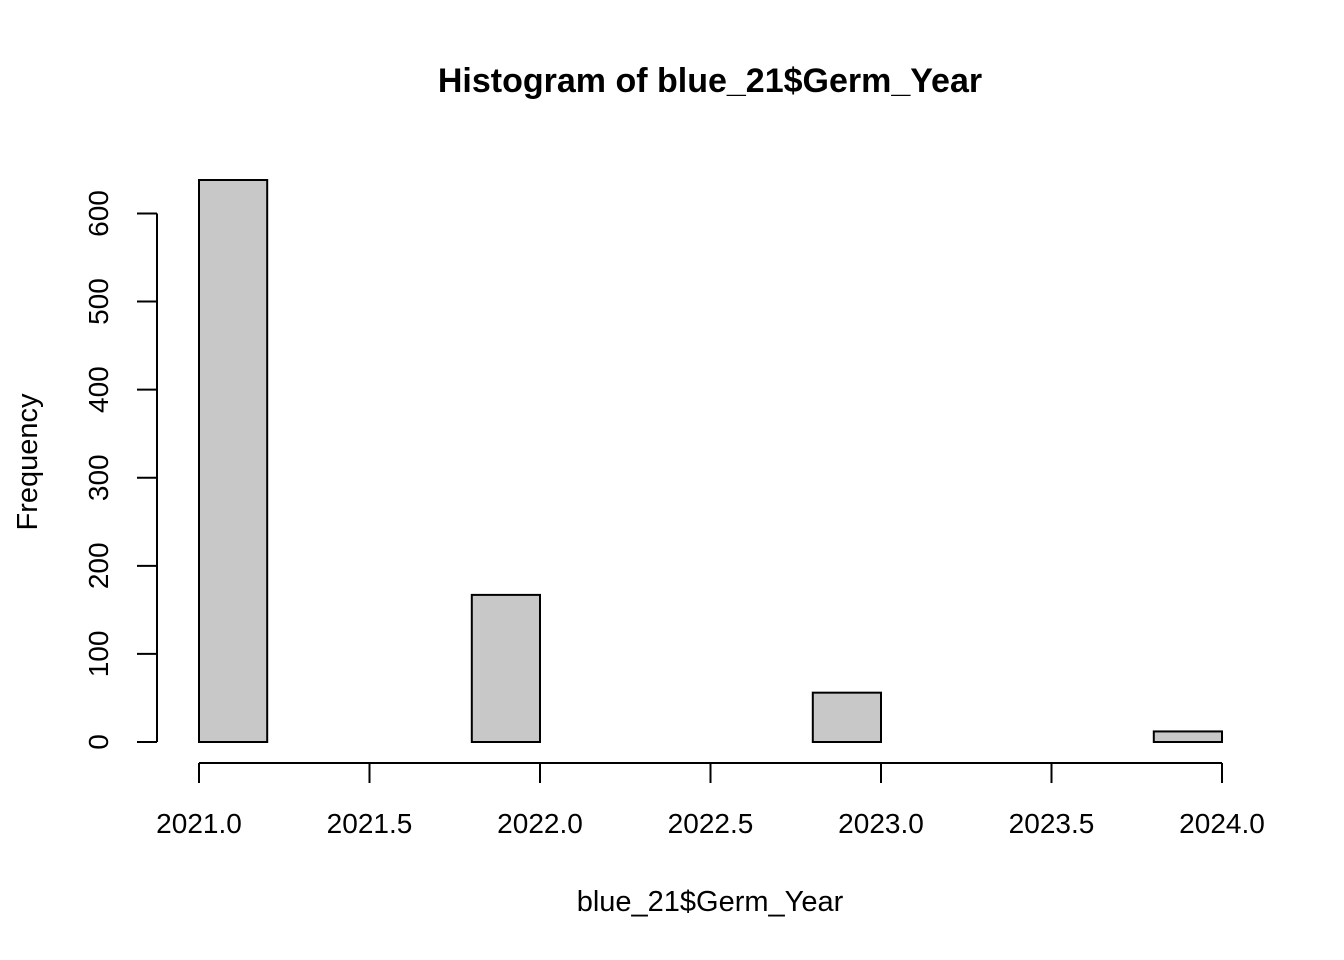 The height and width of the screenshot is (960, 1344). Describe the element at coordinates (98, 301) in the screenshot. I see `y-tick-label: 500` at that location.